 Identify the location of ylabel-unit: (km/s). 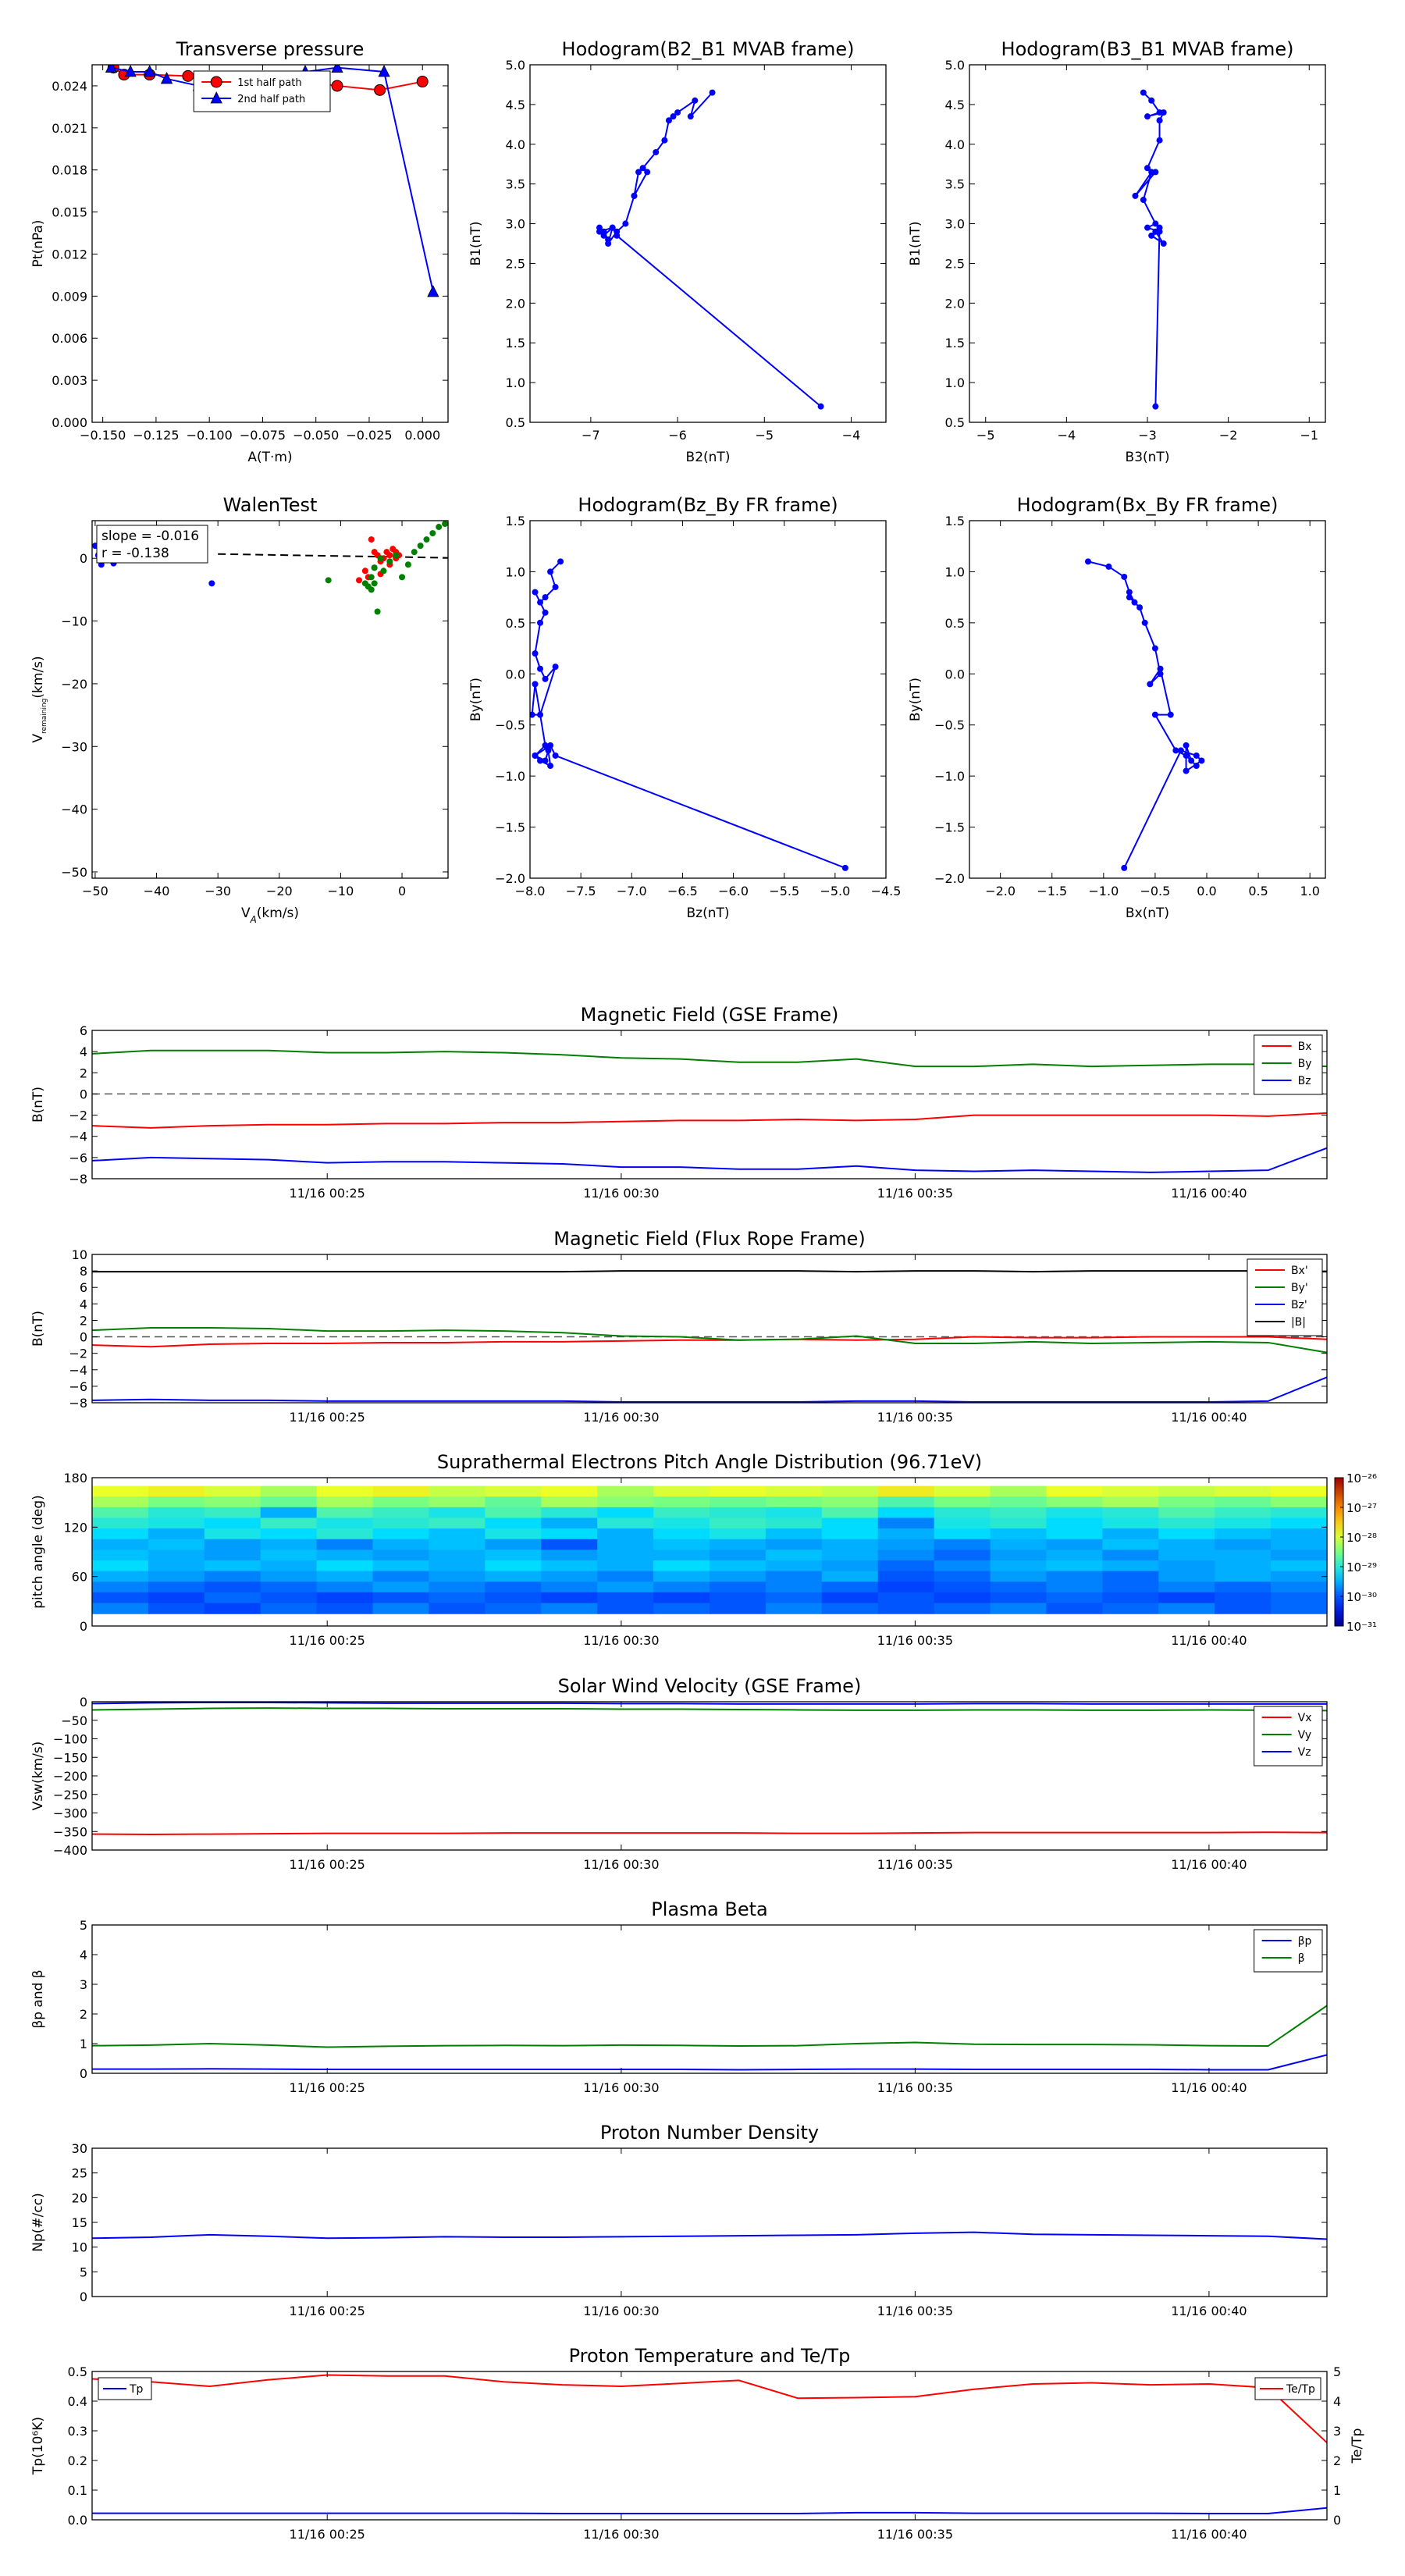
(38, 677).